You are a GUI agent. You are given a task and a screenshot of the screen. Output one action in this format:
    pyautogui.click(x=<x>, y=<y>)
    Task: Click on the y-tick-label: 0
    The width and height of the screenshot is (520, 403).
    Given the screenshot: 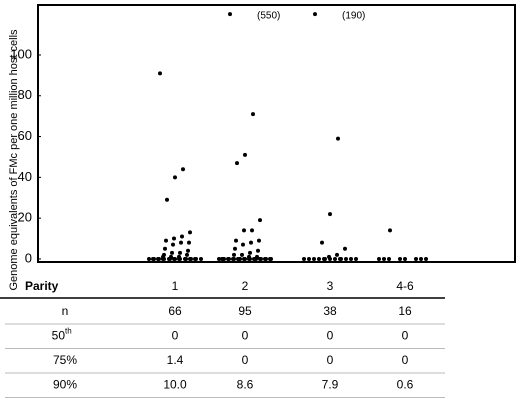 What is the action you would take?
    pyautogui.click(x=28, y=257)
    